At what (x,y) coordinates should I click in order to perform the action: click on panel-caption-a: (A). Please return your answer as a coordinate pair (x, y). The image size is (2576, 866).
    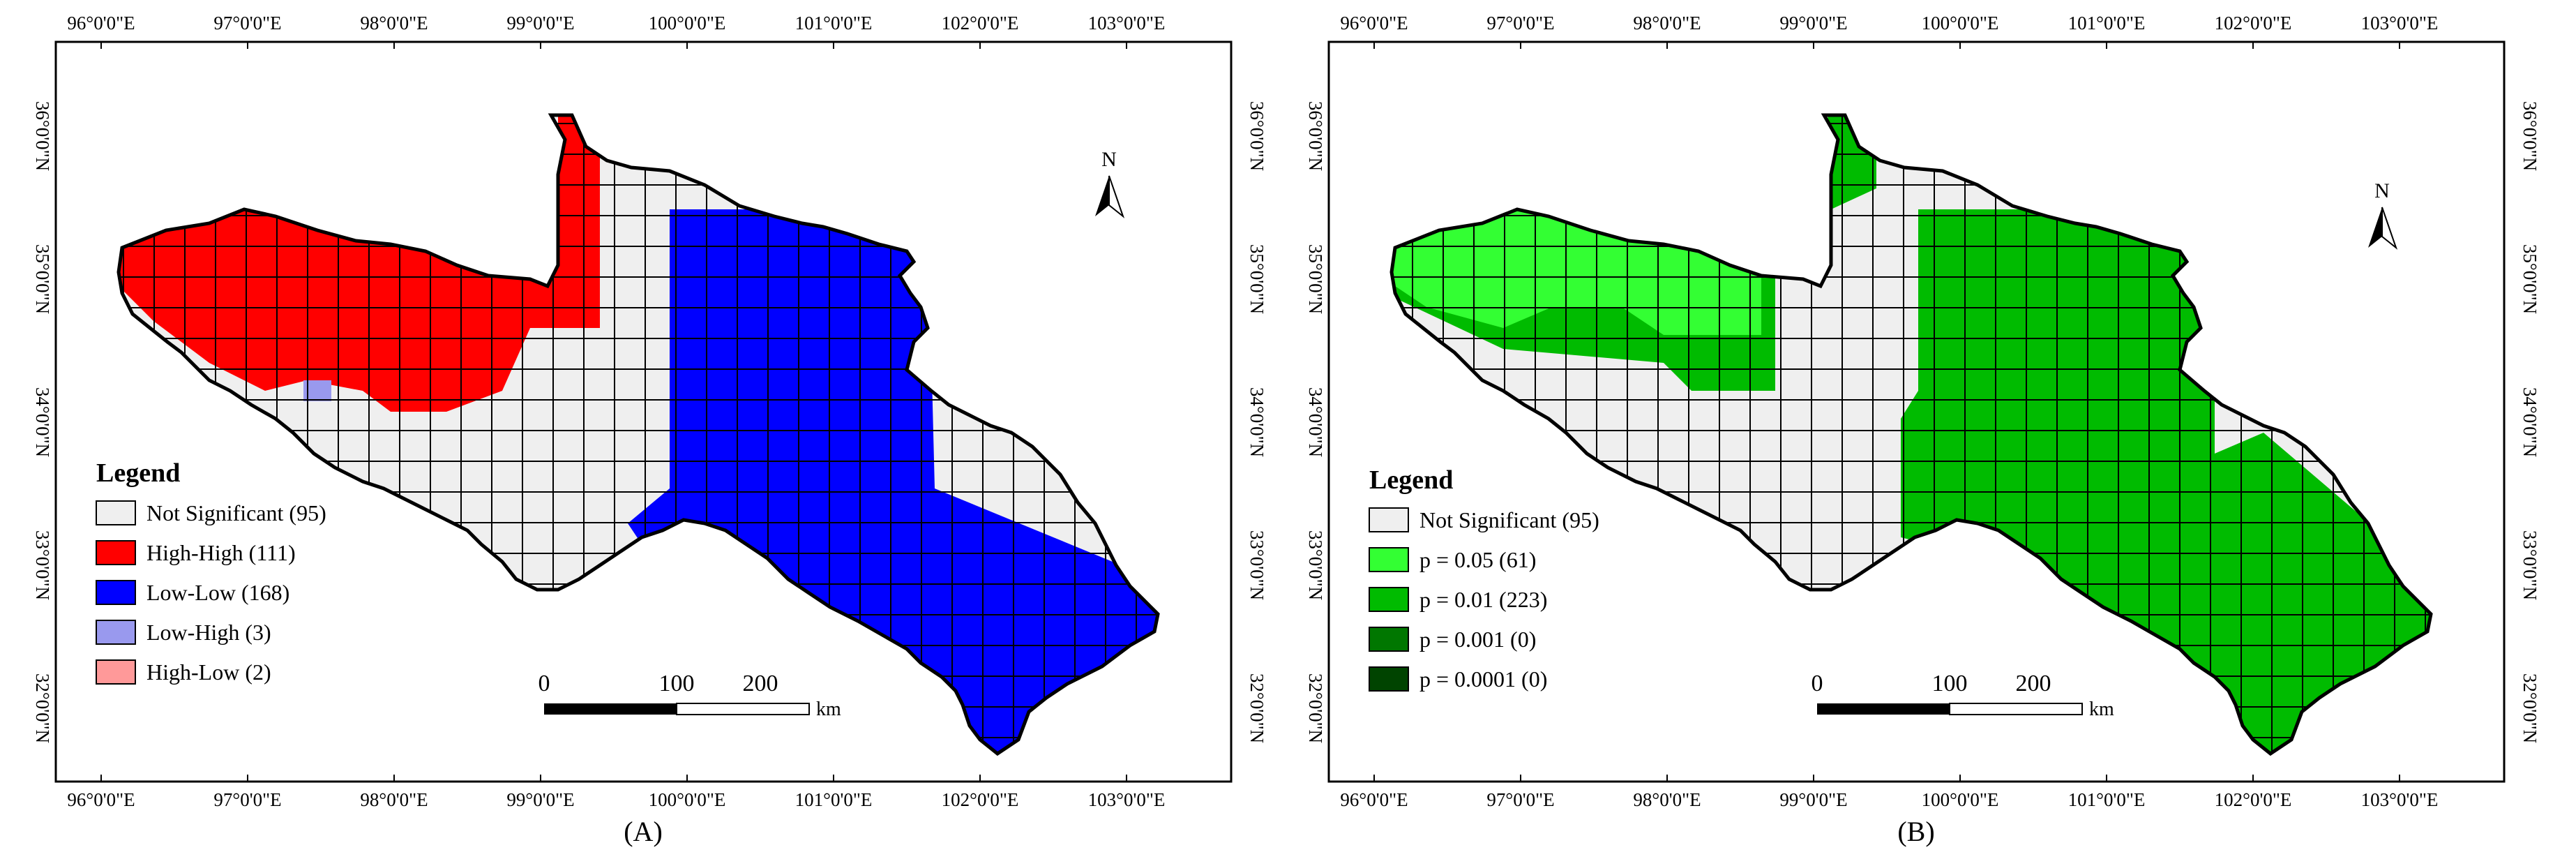
    Looking at the image, I should click on (643, 831).